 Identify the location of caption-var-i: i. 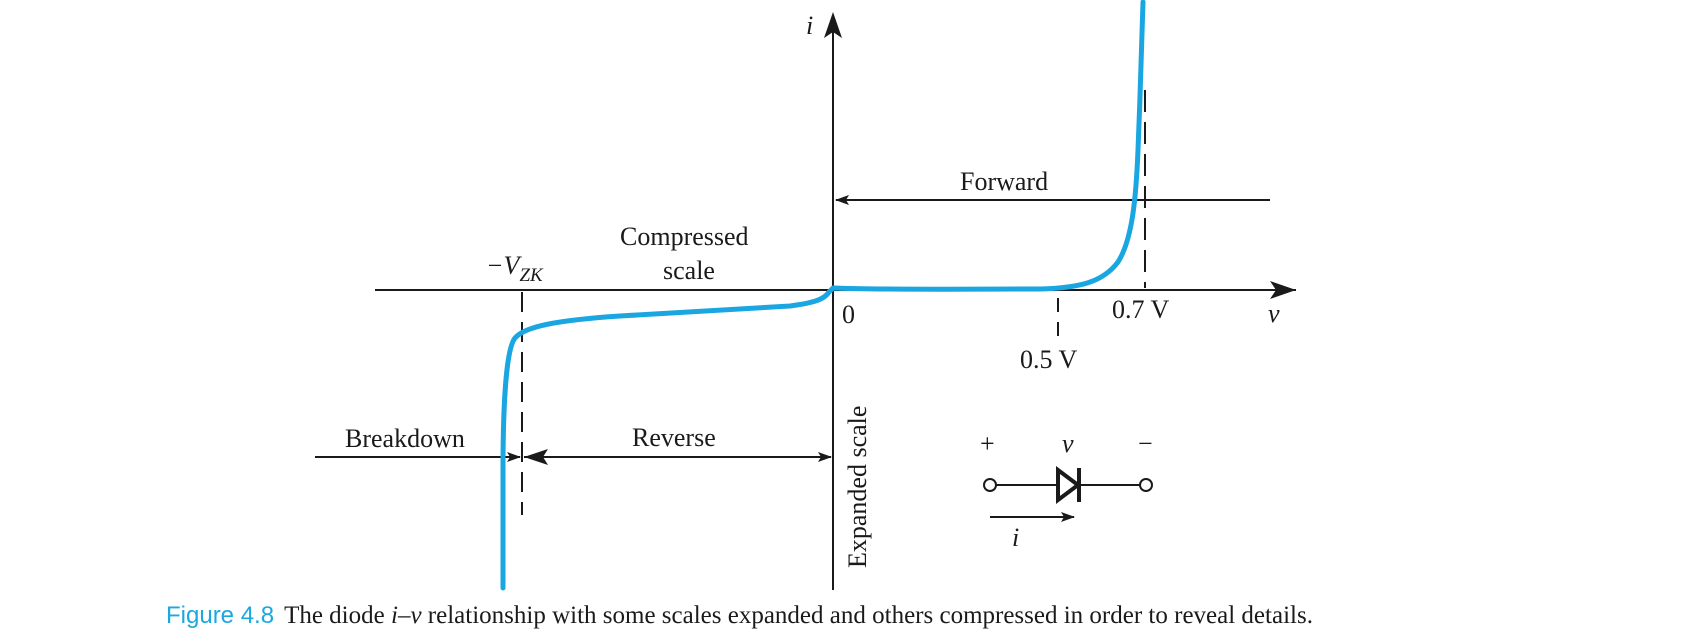
(394, 615).